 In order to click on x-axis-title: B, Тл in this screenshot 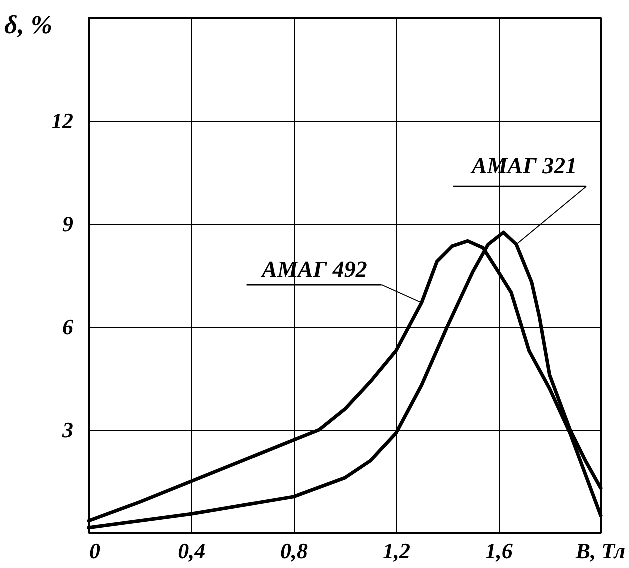, I will do `click(600, 551)`.